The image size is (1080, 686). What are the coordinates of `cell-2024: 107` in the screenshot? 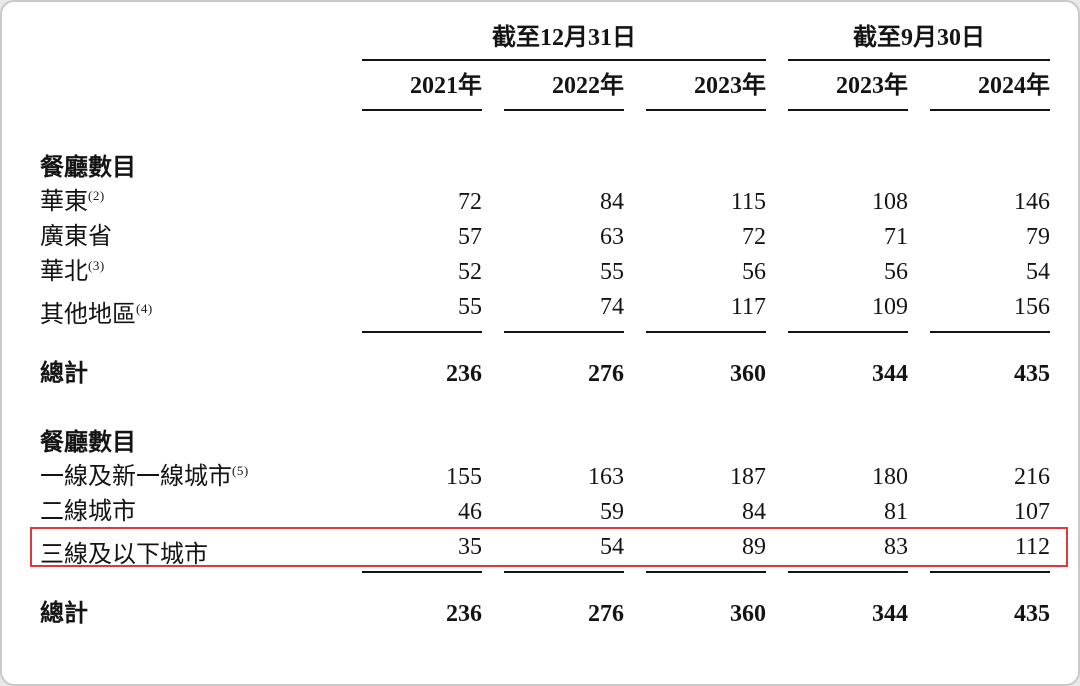 It's located at (1032, 512).